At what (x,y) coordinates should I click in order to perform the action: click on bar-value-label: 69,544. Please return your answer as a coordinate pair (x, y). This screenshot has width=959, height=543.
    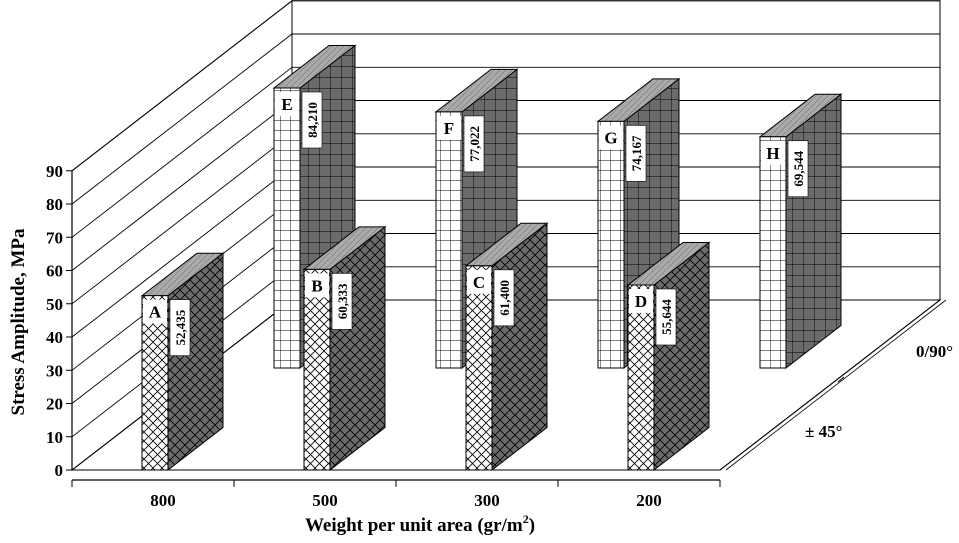
    Looking at the image, I should click on (798, 168).